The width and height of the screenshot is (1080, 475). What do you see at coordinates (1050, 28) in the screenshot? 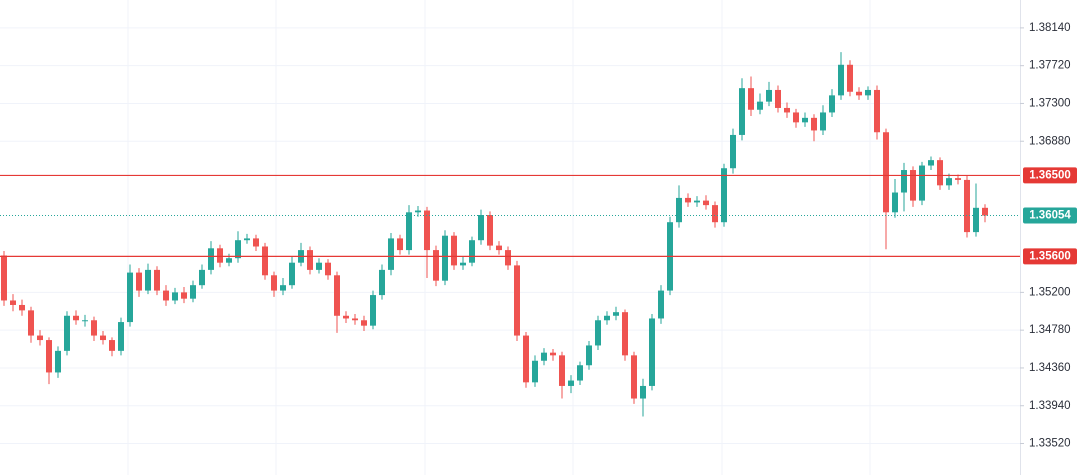
I see `y-tick-label: 1.38140` at bounding box center [1050, 28].